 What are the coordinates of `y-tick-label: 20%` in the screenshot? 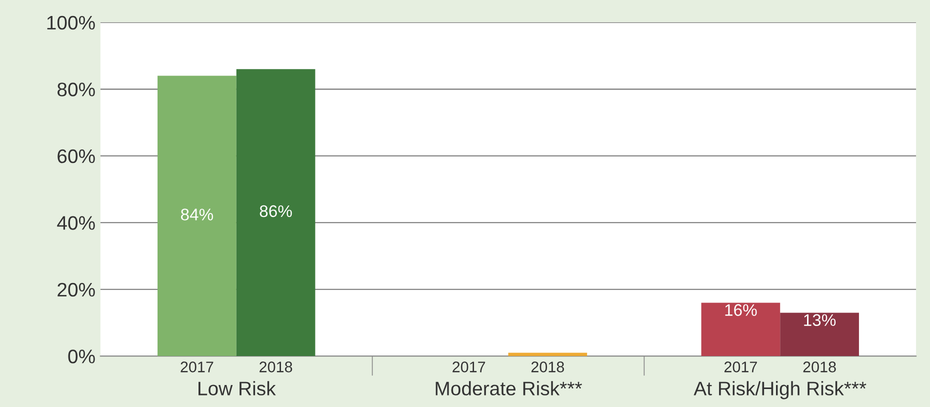 It's located at (76, 289).